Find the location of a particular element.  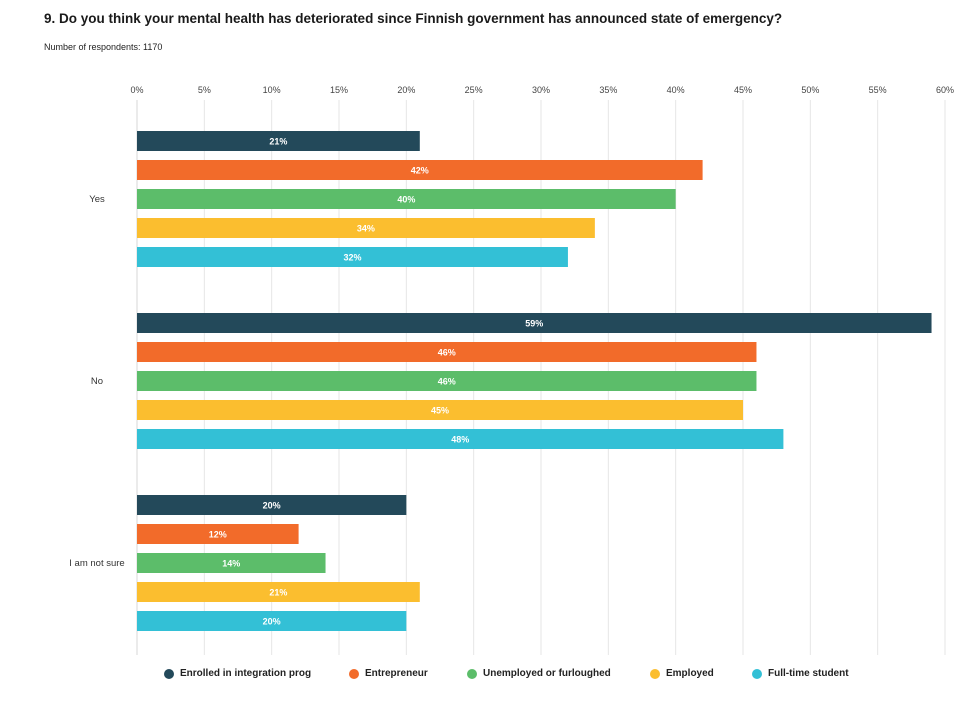

x-tick-label: 50% is located at coordinates (810, 90).